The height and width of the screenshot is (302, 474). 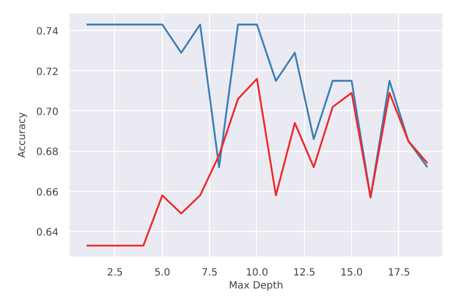 What do you see at coordinates (399, 273) in the screenshot?
I see `x-tick-label: 17.5` at bounding box center [399, 273].